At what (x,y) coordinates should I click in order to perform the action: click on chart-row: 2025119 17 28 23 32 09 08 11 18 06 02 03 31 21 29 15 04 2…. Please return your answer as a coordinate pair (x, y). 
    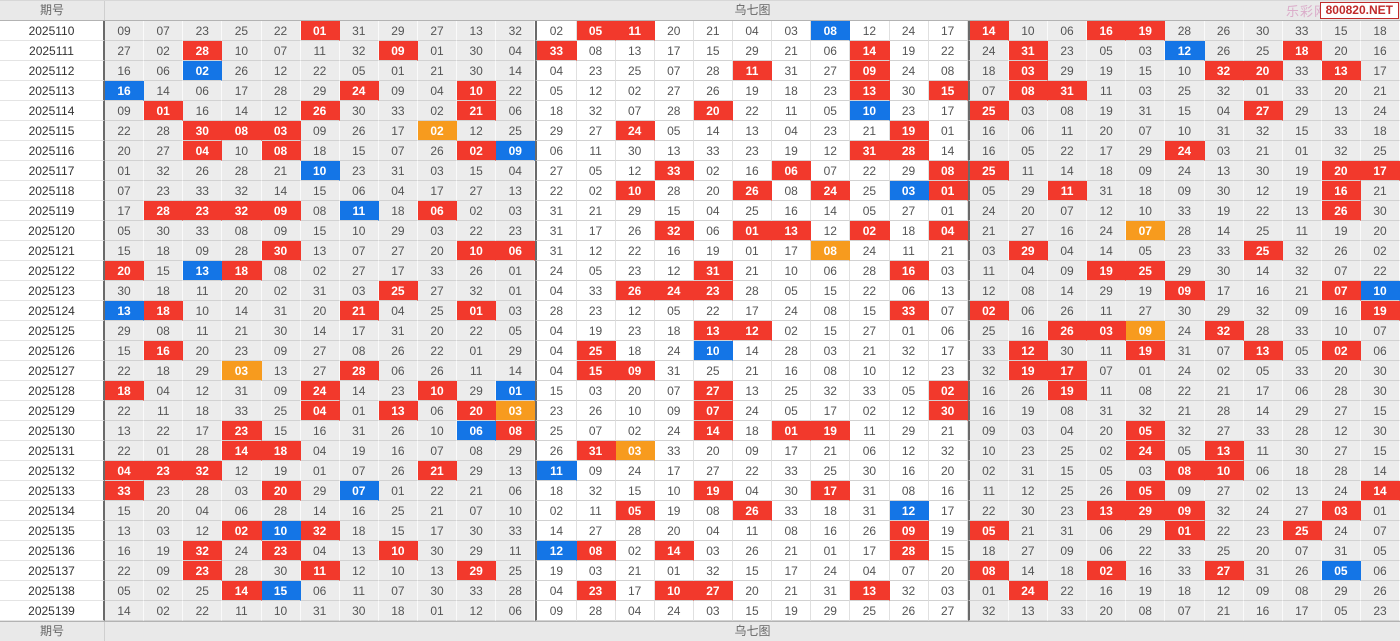
    Looking at the image, I should click on (700, 211).